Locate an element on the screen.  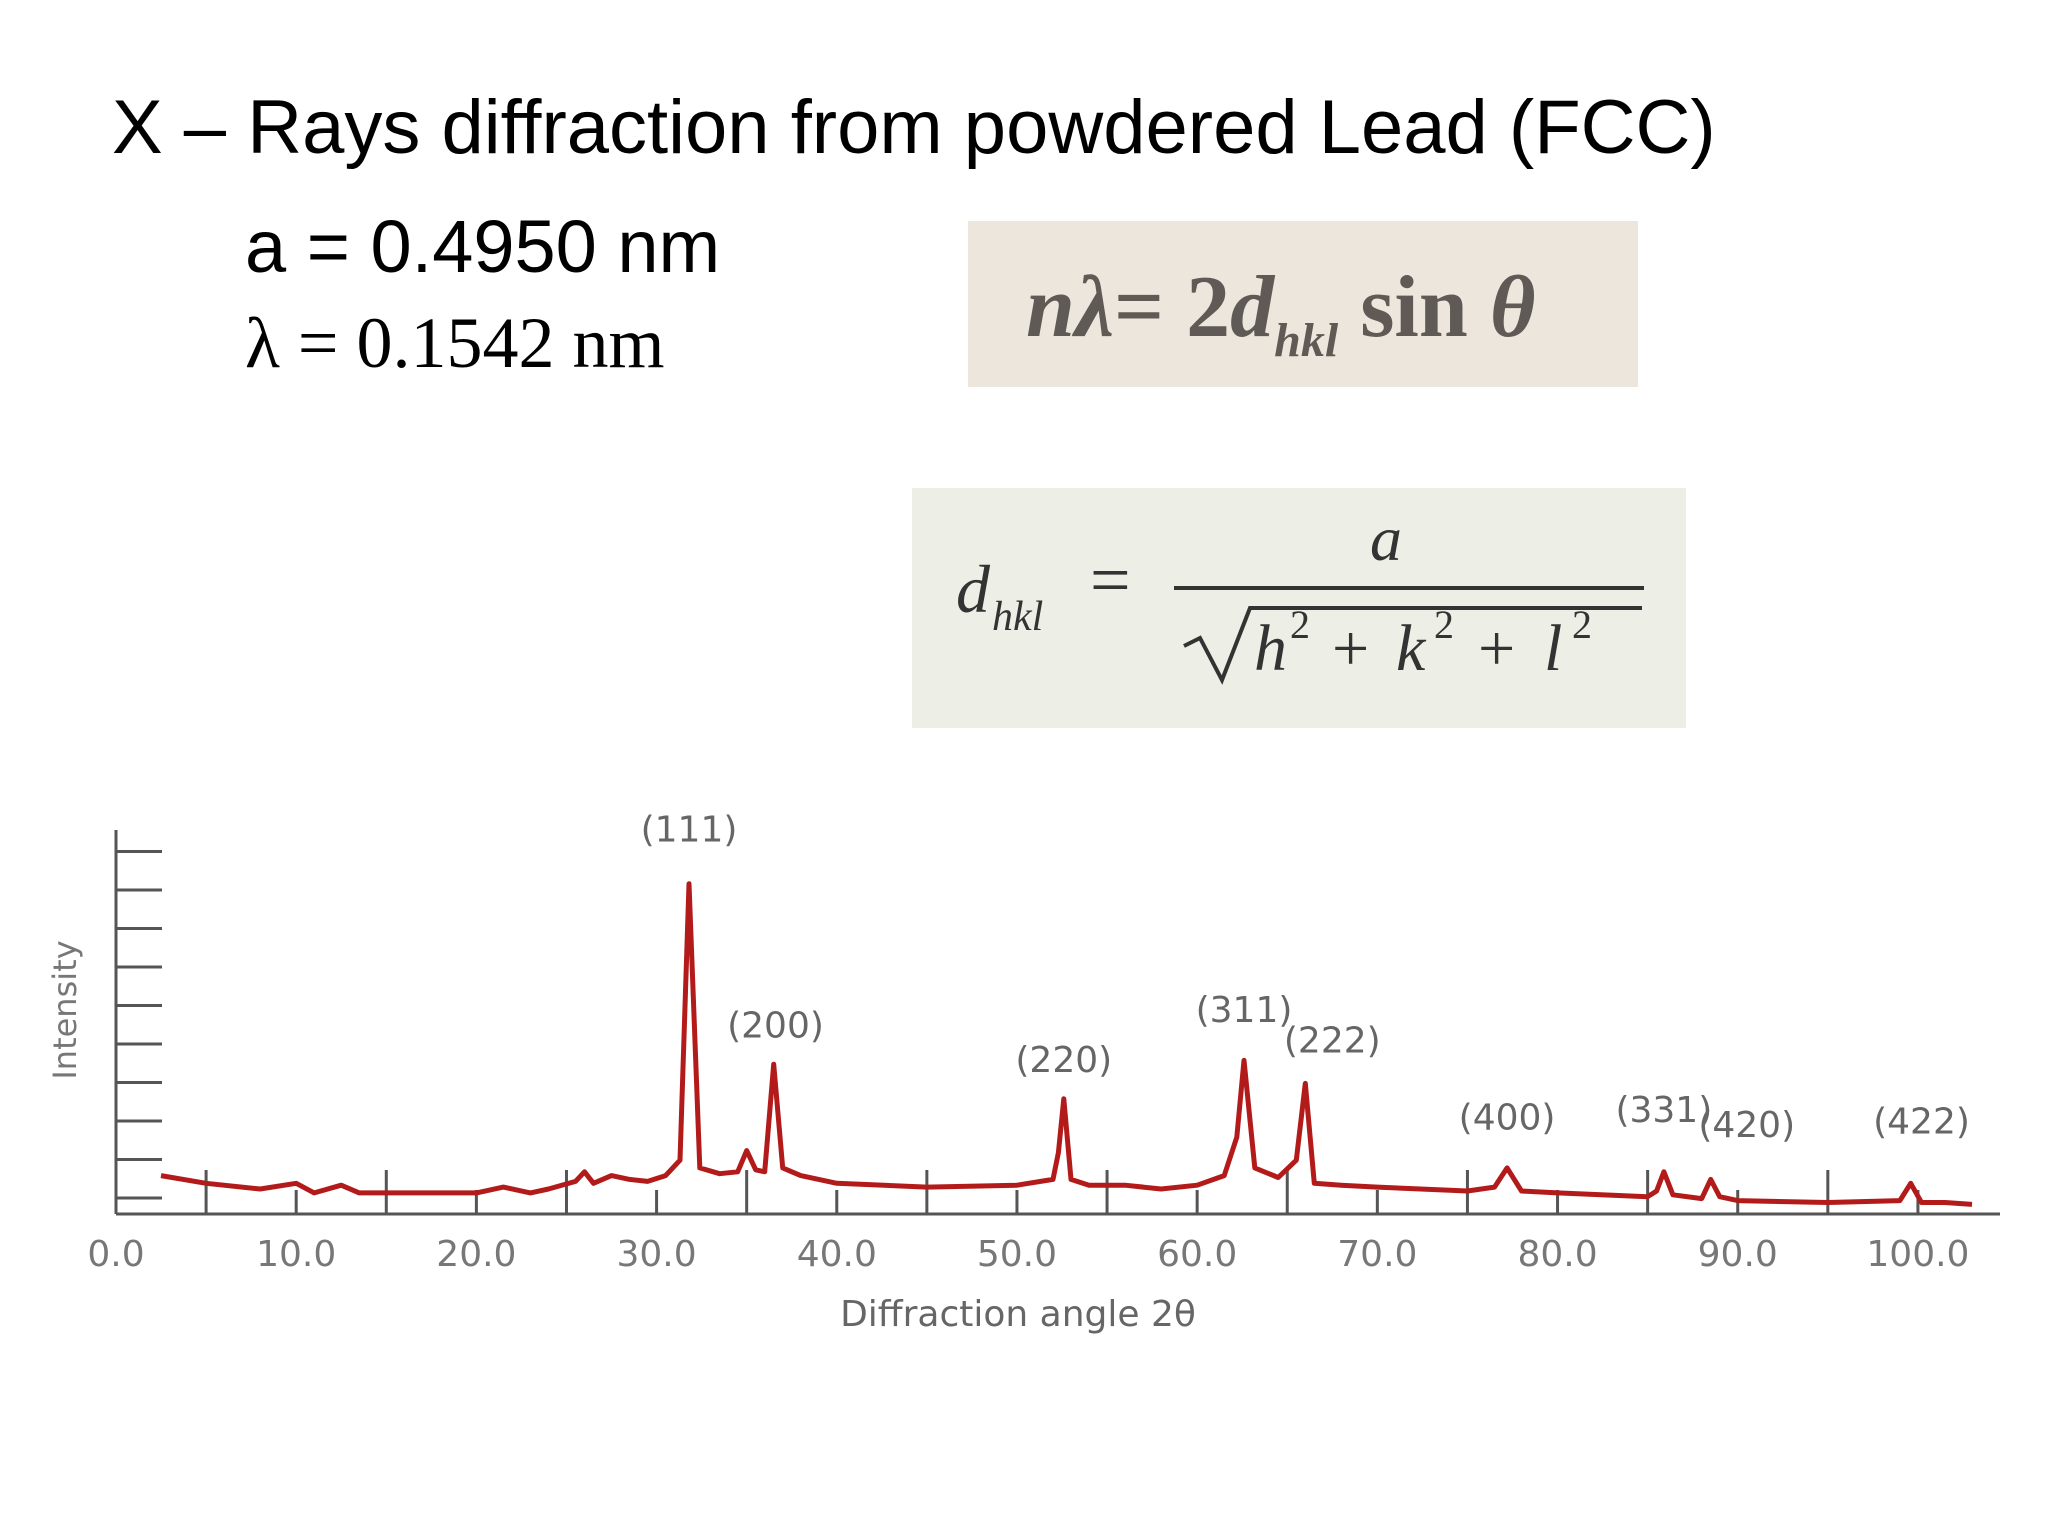
y-axis-label: Intensity is located at coordinates (65, 1009).